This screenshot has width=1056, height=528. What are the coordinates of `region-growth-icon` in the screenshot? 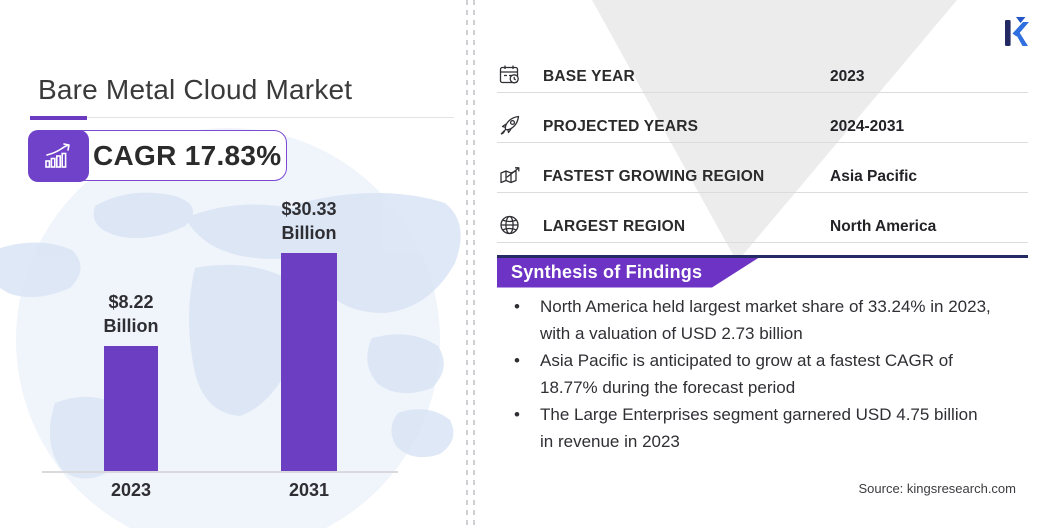 It's located at (510, 175).